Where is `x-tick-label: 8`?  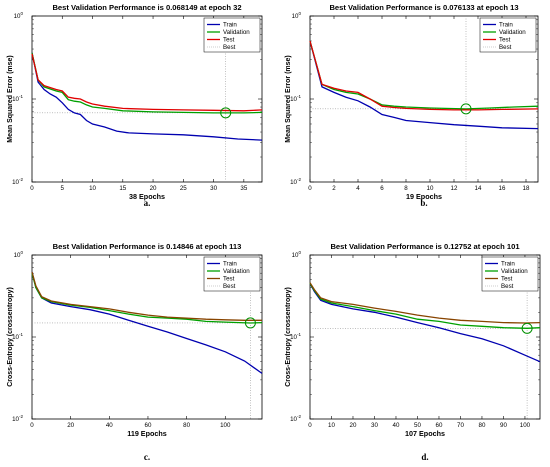
x-tick-label: 8 is located at coordinates (406, 188).